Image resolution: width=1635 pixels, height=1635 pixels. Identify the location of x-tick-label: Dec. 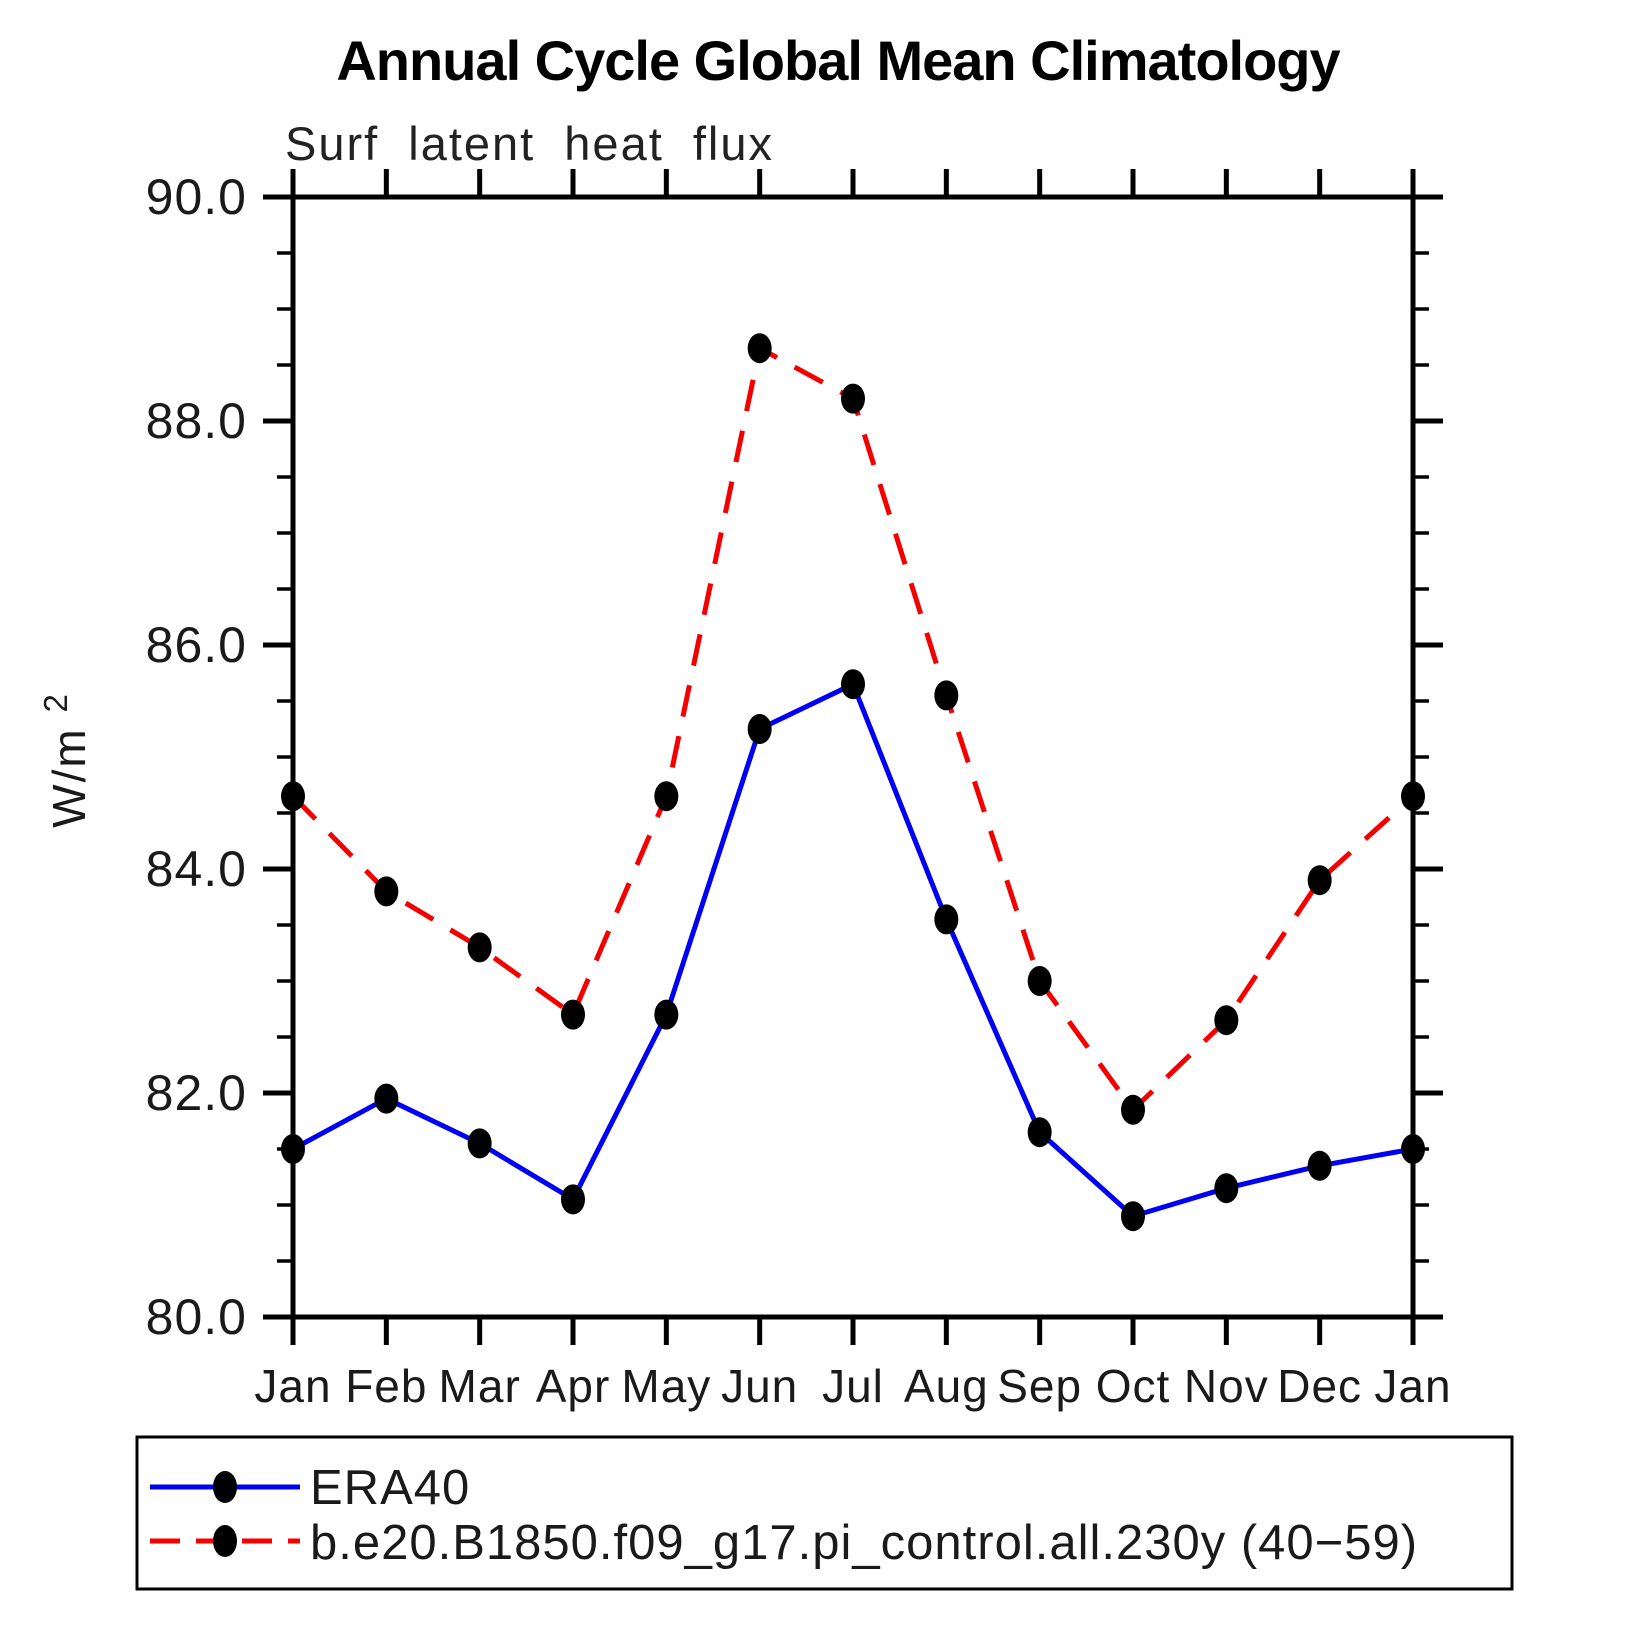
(1319, 1386).